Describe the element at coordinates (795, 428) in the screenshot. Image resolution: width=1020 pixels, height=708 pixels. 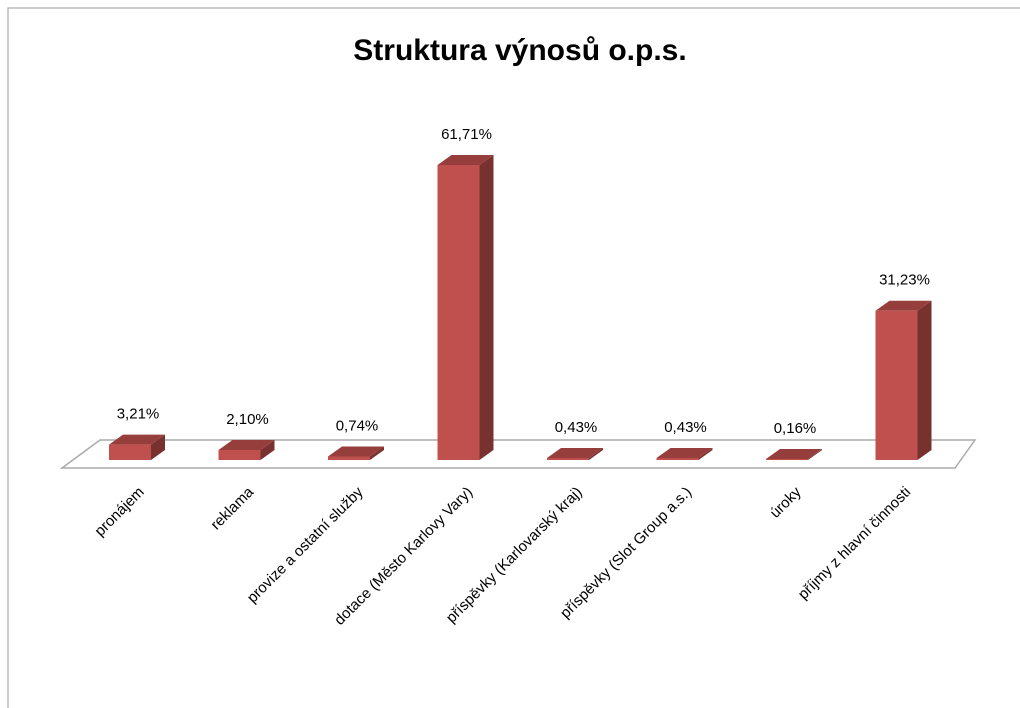
I see `data-label: 0,16%` at that location.